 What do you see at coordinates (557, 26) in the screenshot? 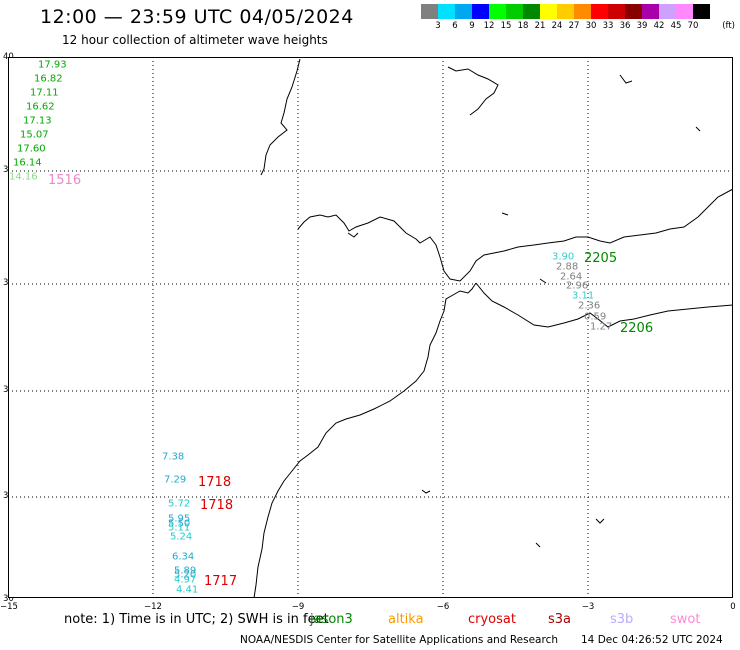
I see `colorbar-label: 24` at bounding box center [557, 26].